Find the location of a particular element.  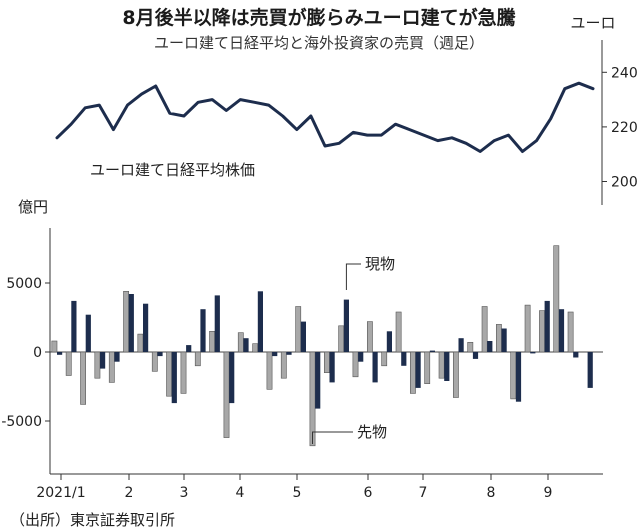

bar-x-tick-label: 2021/1 is located at coordinates (60, 493).